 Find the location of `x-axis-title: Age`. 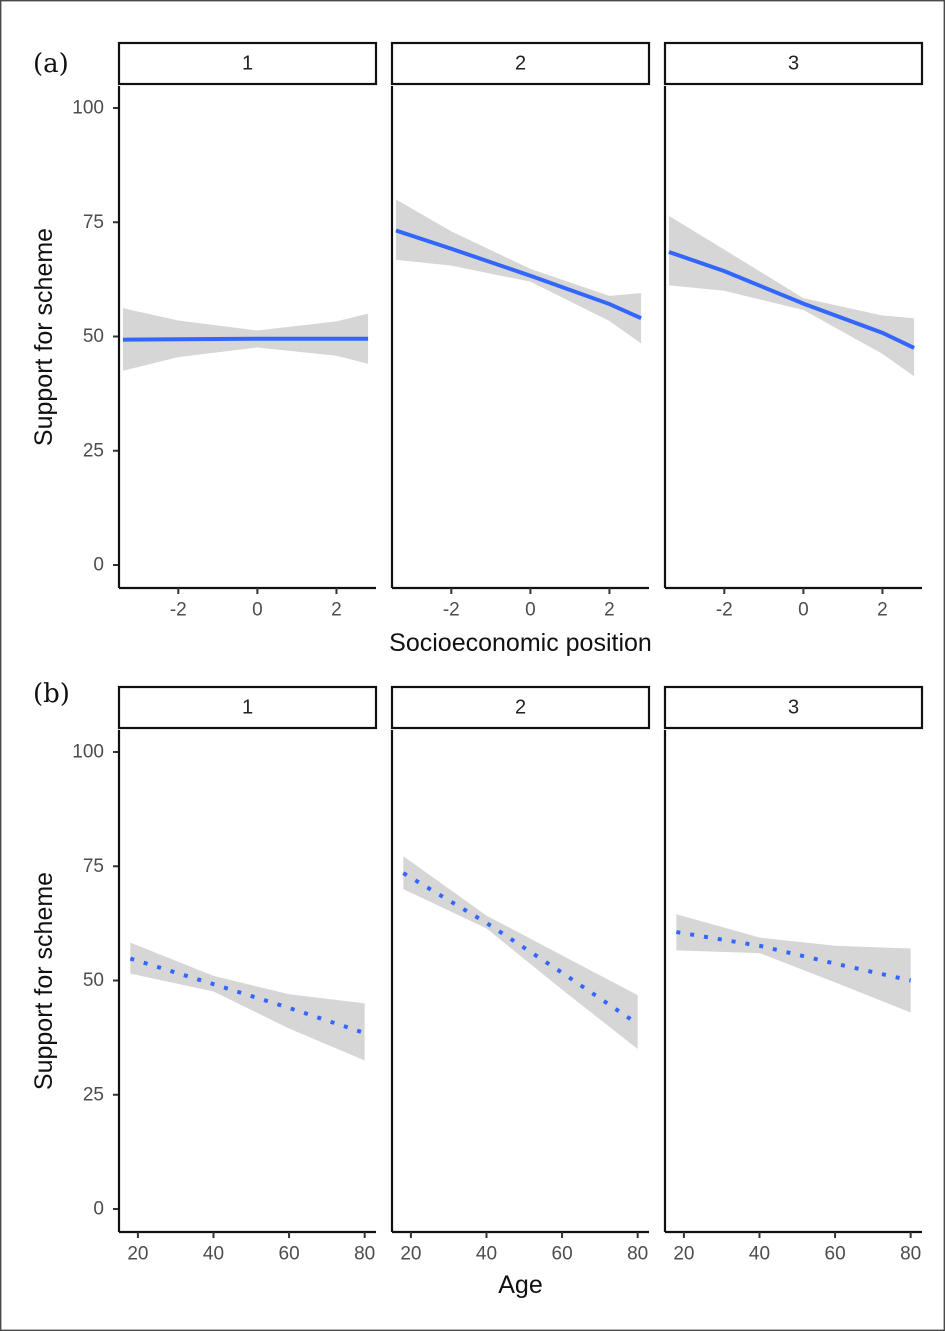

x-axis-title: Age is located at coordinates (520, 1285).